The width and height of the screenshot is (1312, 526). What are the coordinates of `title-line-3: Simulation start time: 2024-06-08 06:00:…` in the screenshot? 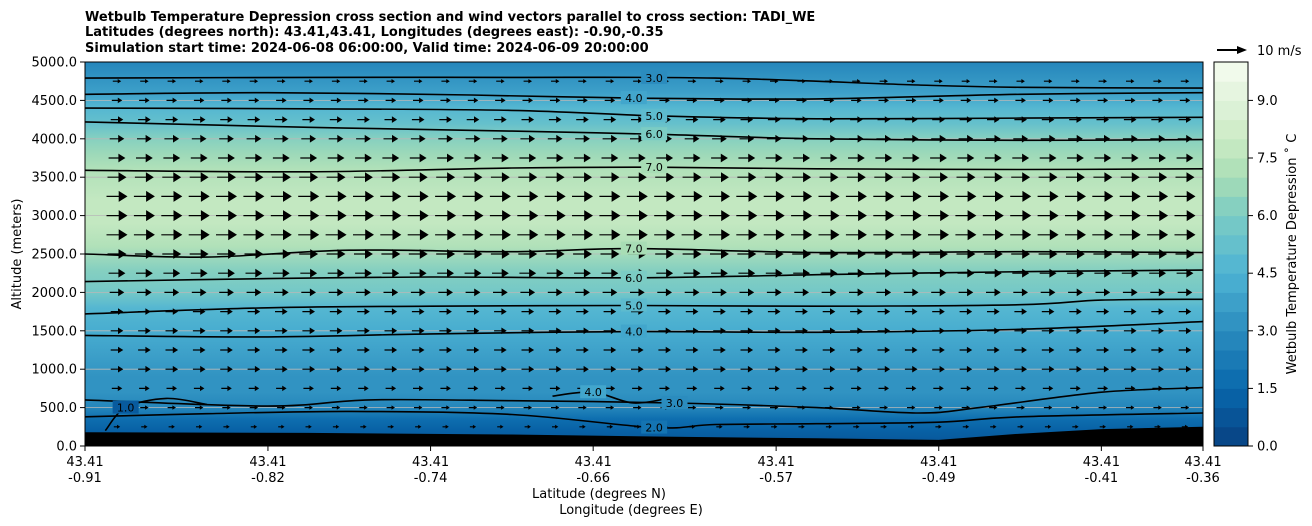 It's located at (367, 48).